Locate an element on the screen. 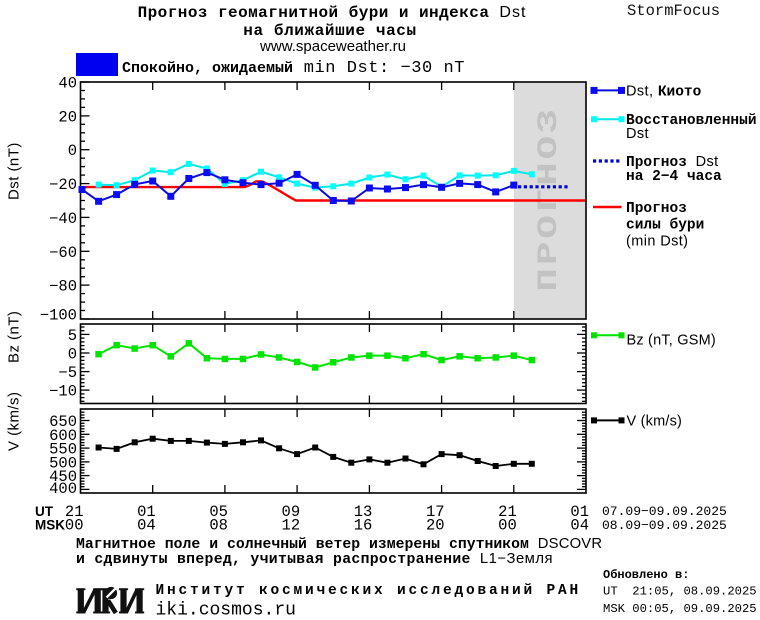 This screenshot has width=760, height=620. svg-text: 5 is located at coordinates (72, 336).